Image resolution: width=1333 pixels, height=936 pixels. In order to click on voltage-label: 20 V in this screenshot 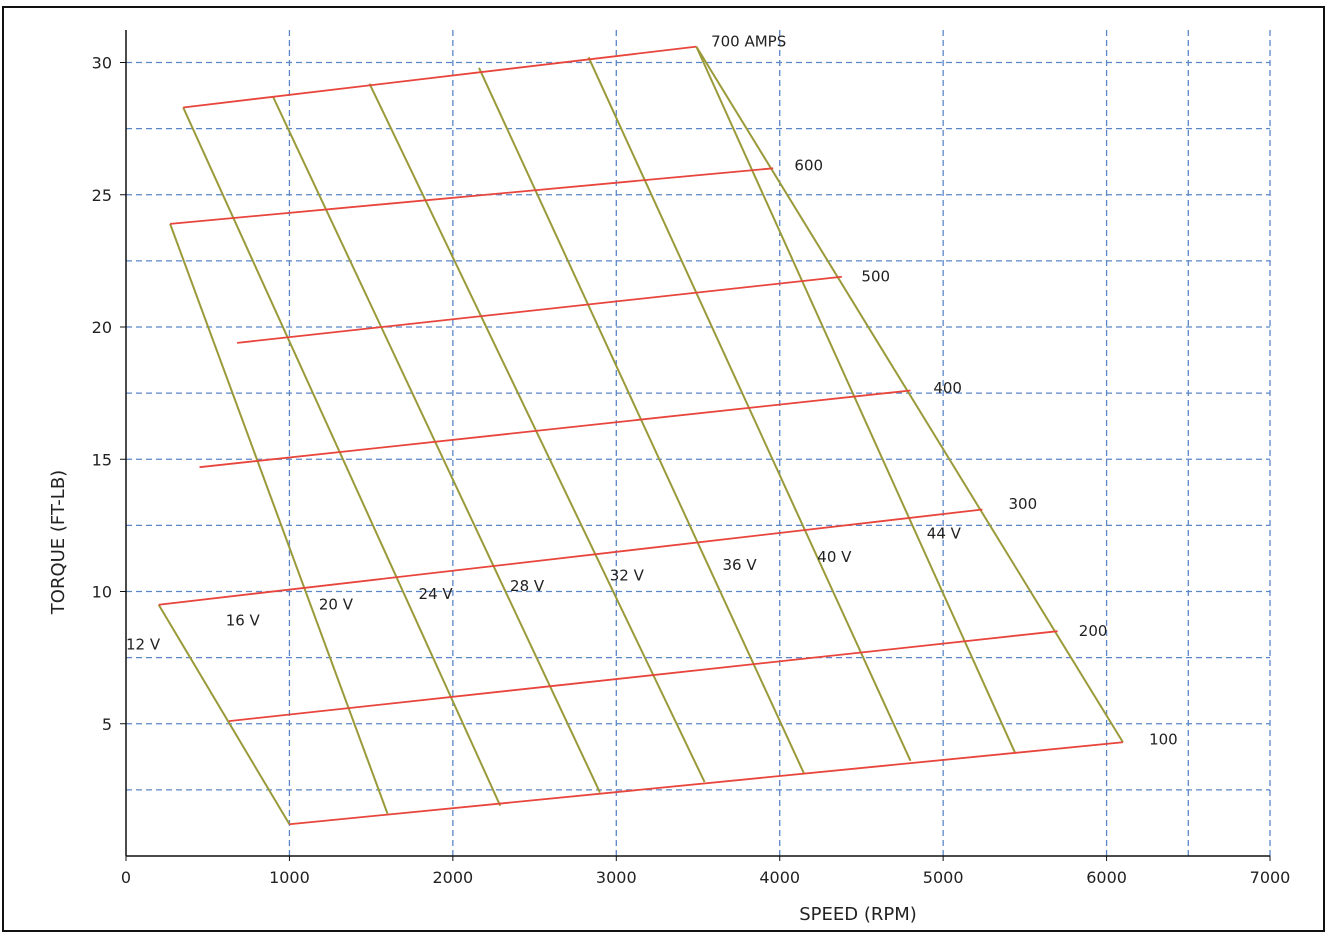, I will do `click(336, 605)`.